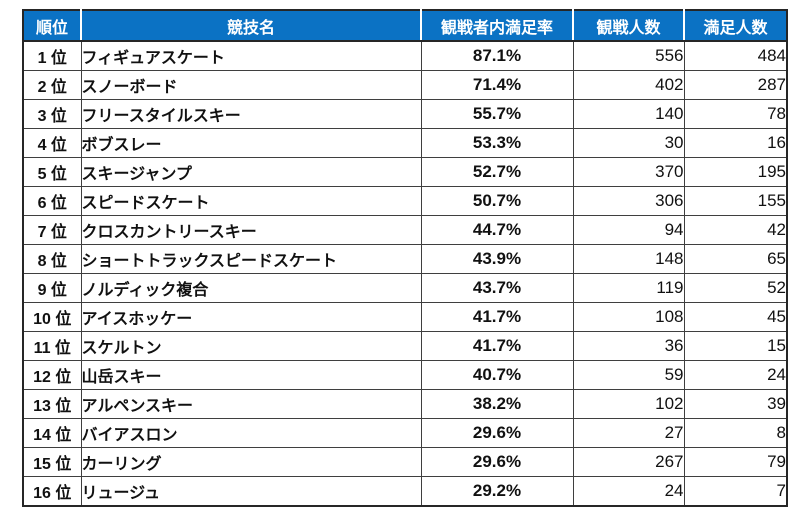 The image size is (800, 512). I want to click on sport-name-cell: ショートトラックスピードスケート, so click(251, 259).